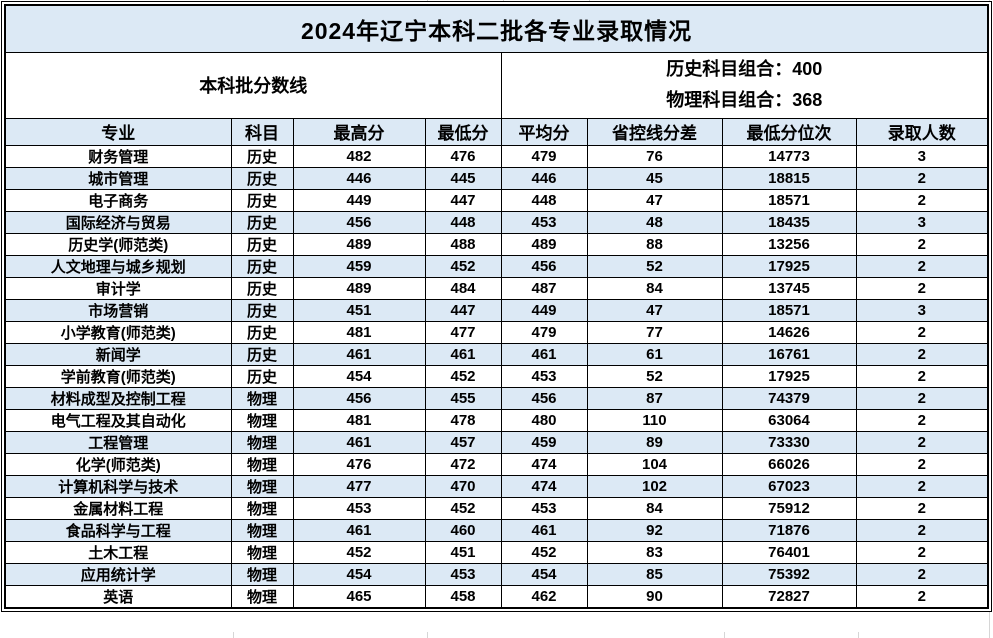 Image resolution: width=993 pixels, height=638 pixels. I want to click on cell-line-diff: 77, so click(654, 332).